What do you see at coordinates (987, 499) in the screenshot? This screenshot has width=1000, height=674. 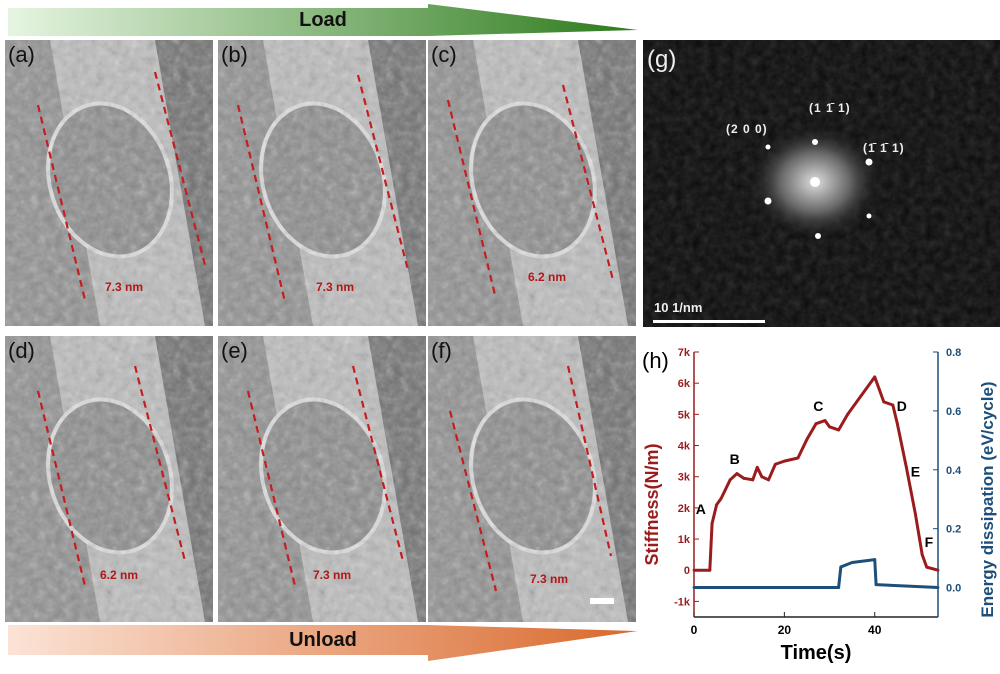 I see `y2-axis-label: Energy dissipation (eV/cycle)` at bounding box center [987, 499].